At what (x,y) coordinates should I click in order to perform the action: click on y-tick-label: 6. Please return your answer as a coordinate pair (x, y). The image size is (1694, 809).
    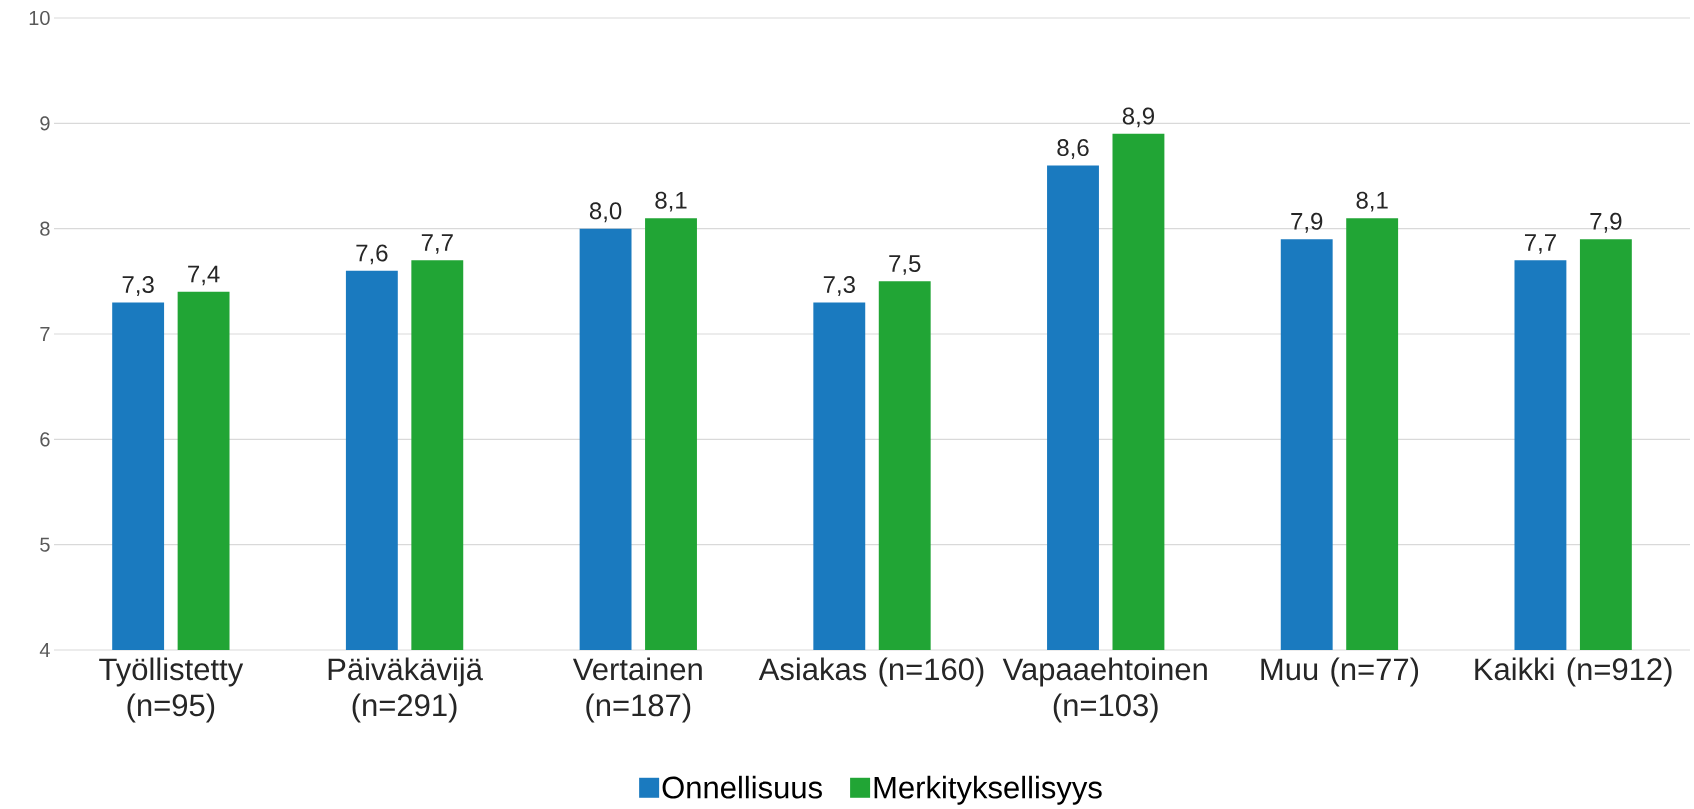
    Looking at the image, I should click on (45, 439).